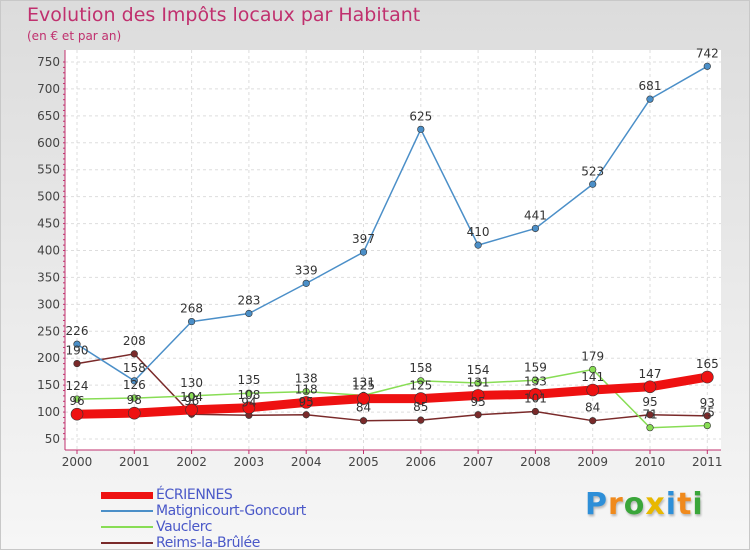 This screenshot has height=551, width=750. I want to click on data-label: 75, so click(707, 413).